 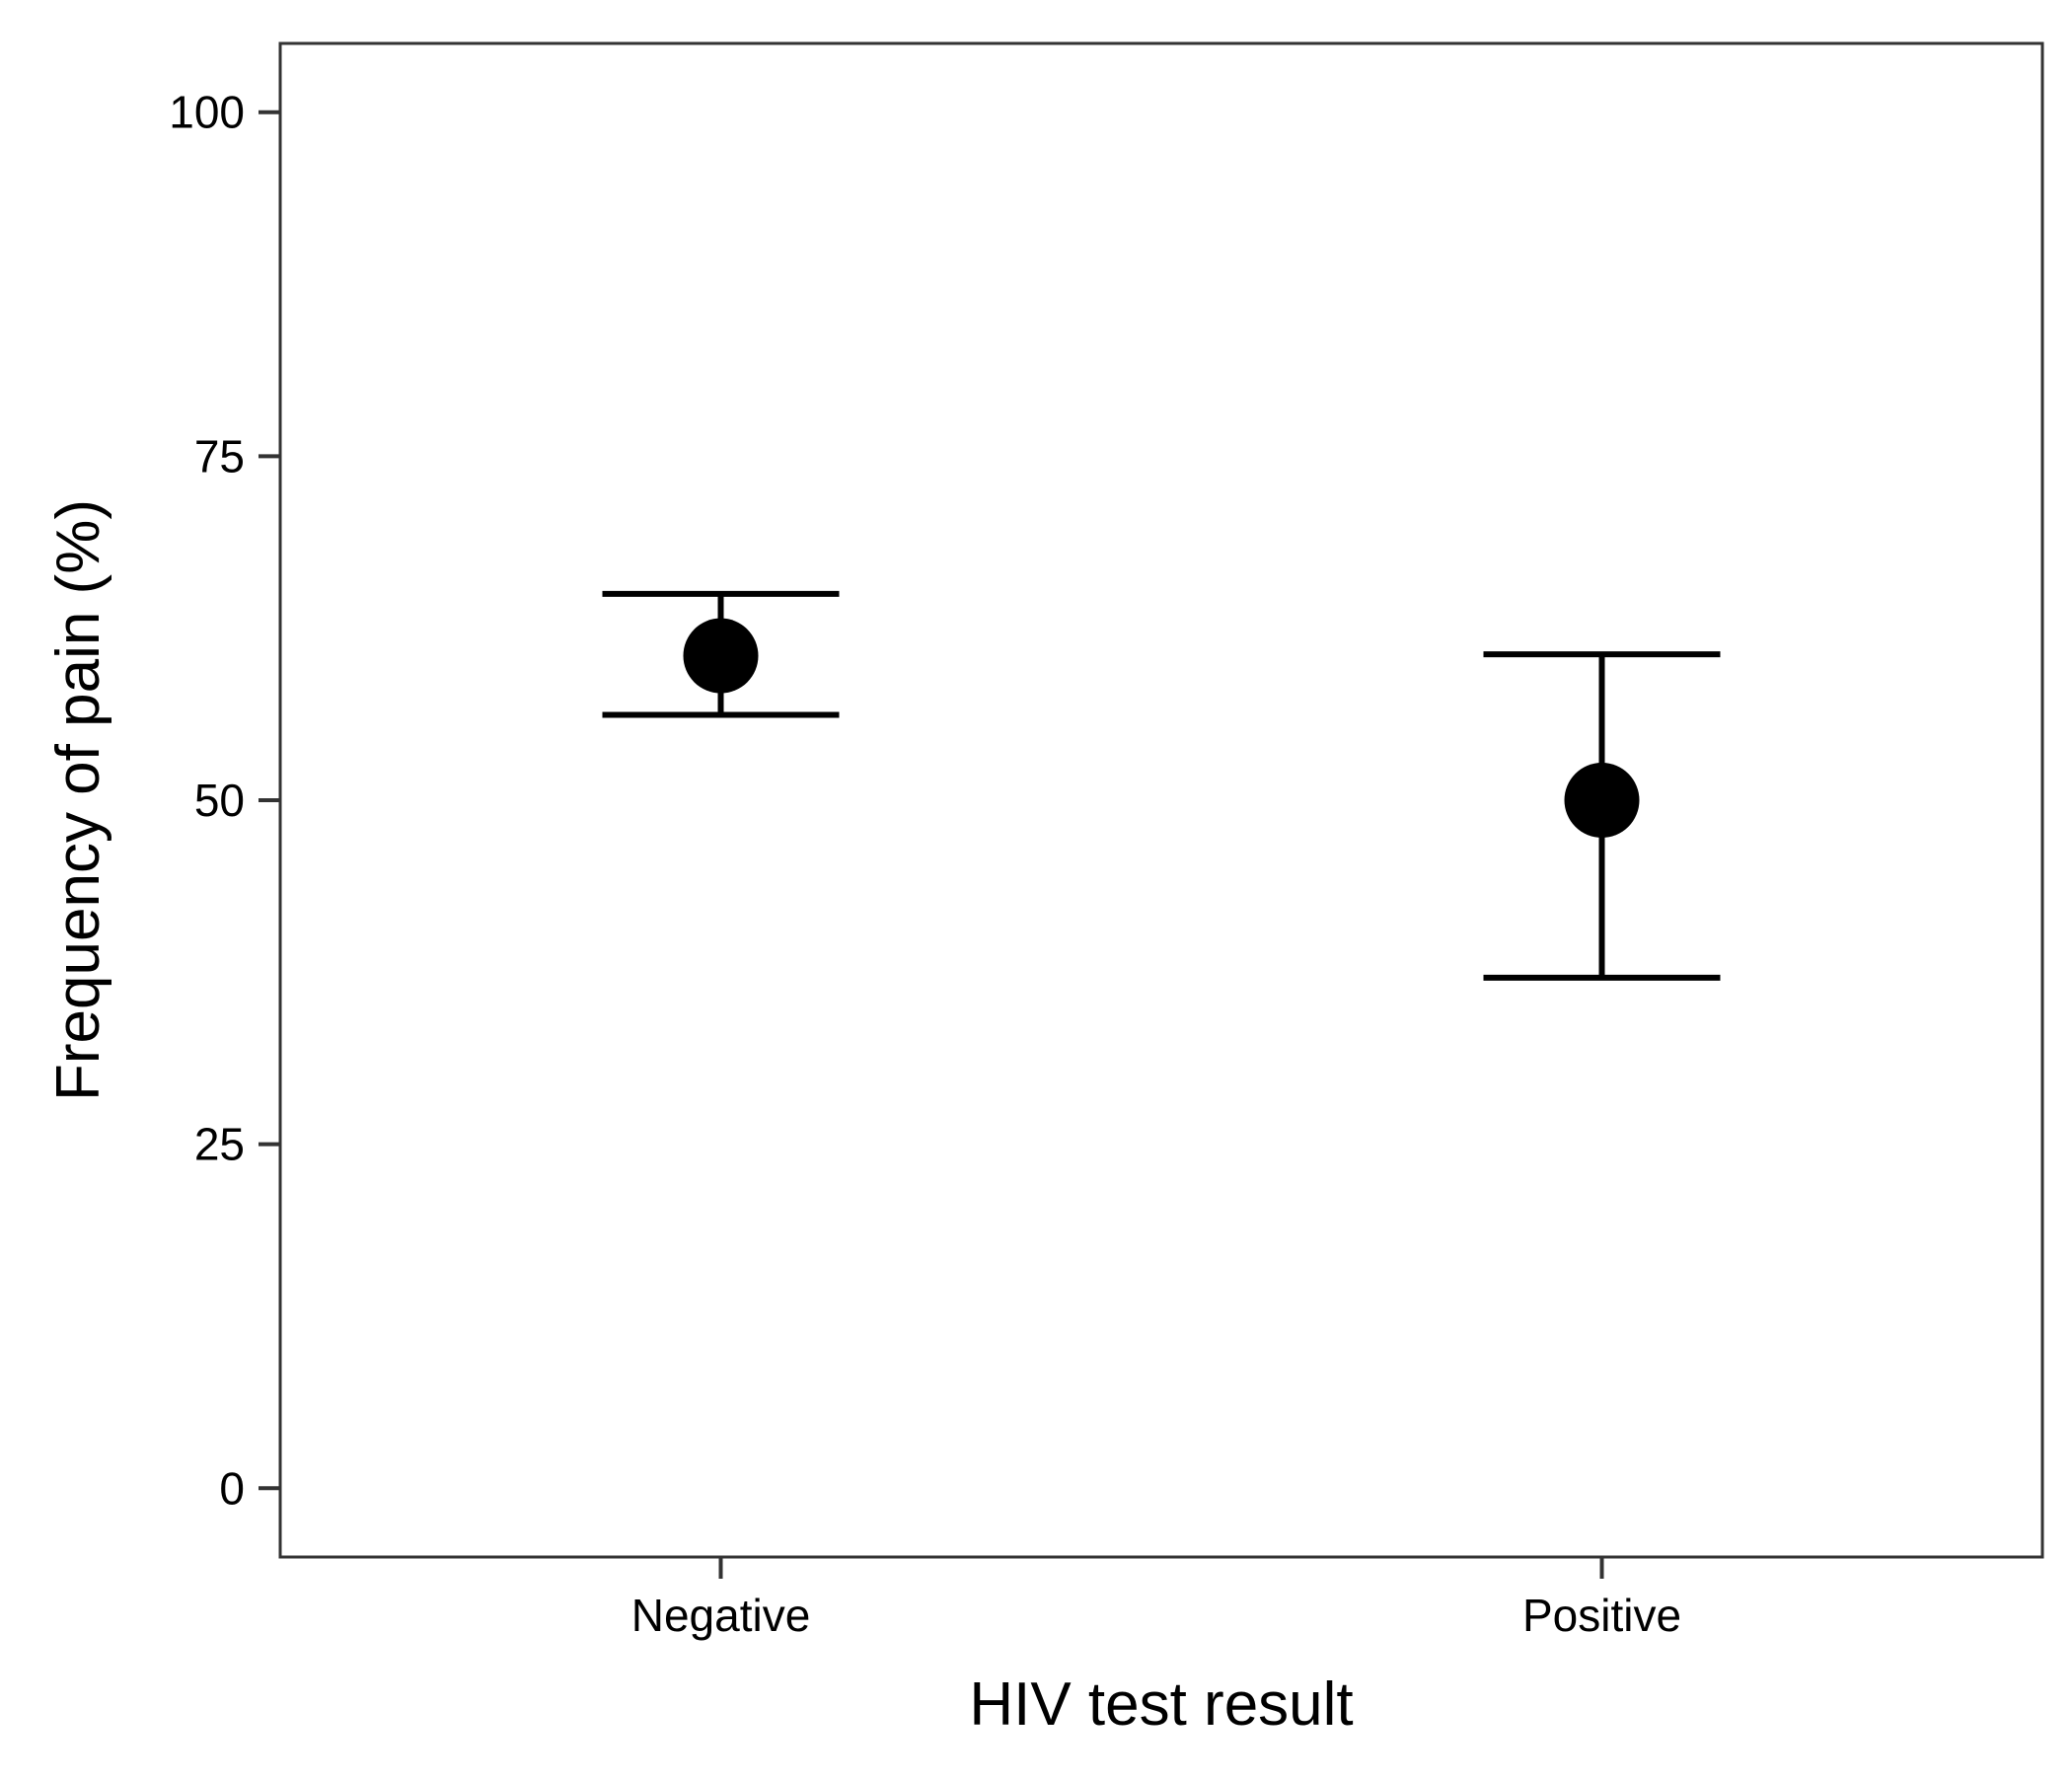 What do you see at coordinates (219, 800) in the screenshot?
I see `y-tick-label: 50` at bounding box center [219, 800].